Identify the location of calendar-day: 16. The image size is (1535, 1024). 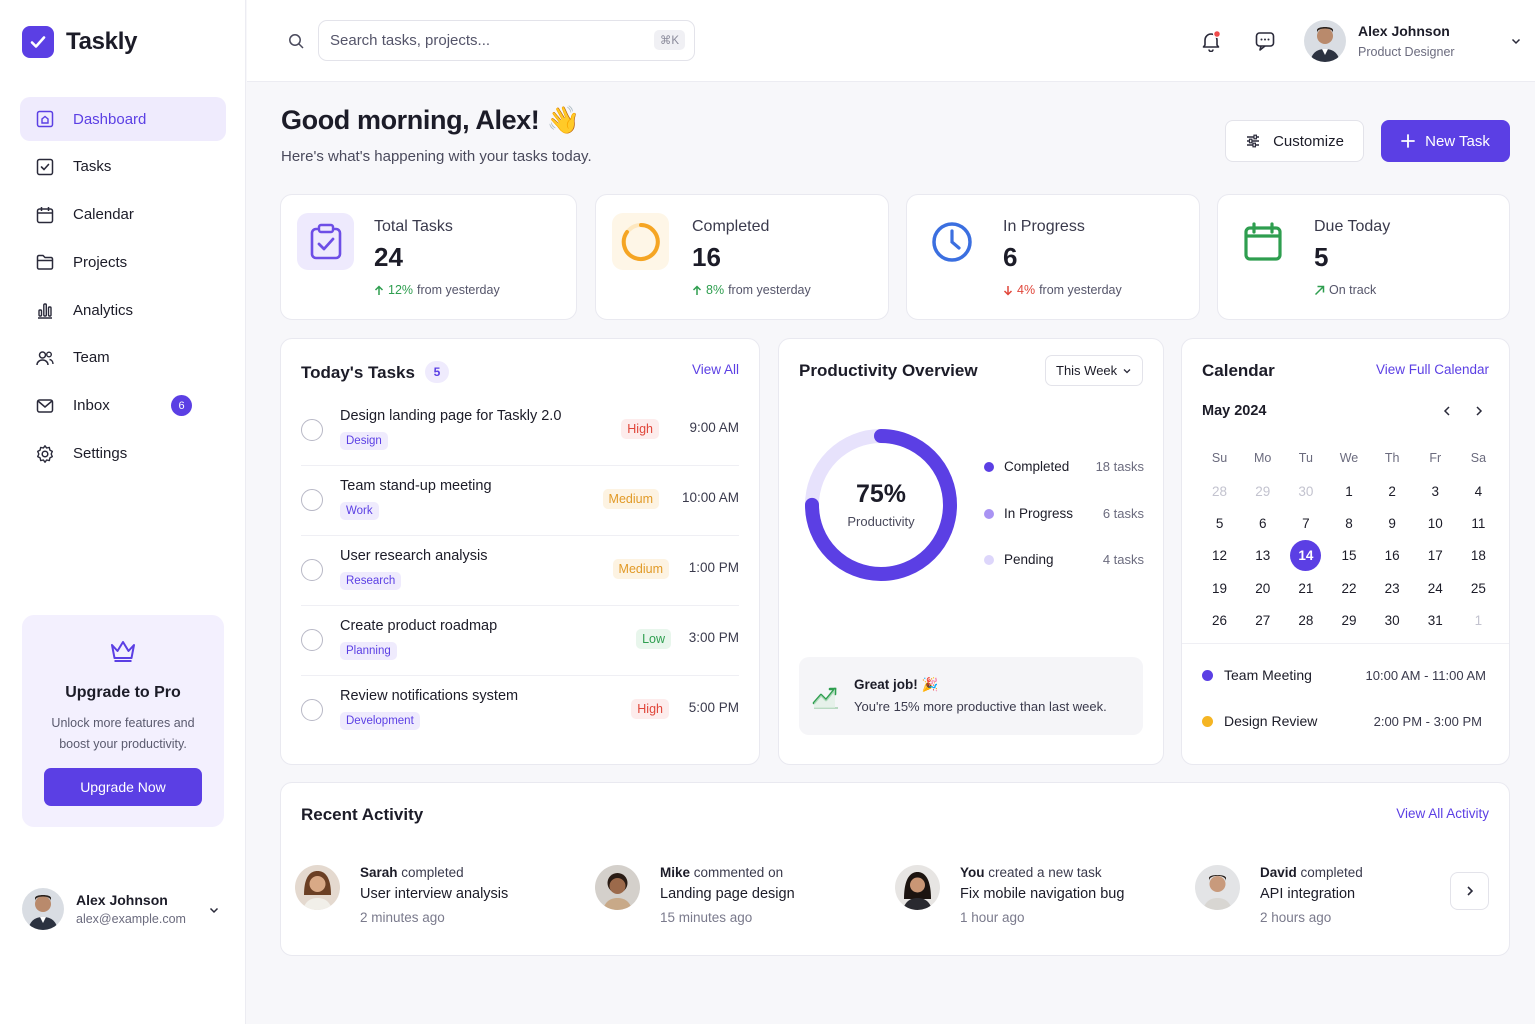
(1392, 556).